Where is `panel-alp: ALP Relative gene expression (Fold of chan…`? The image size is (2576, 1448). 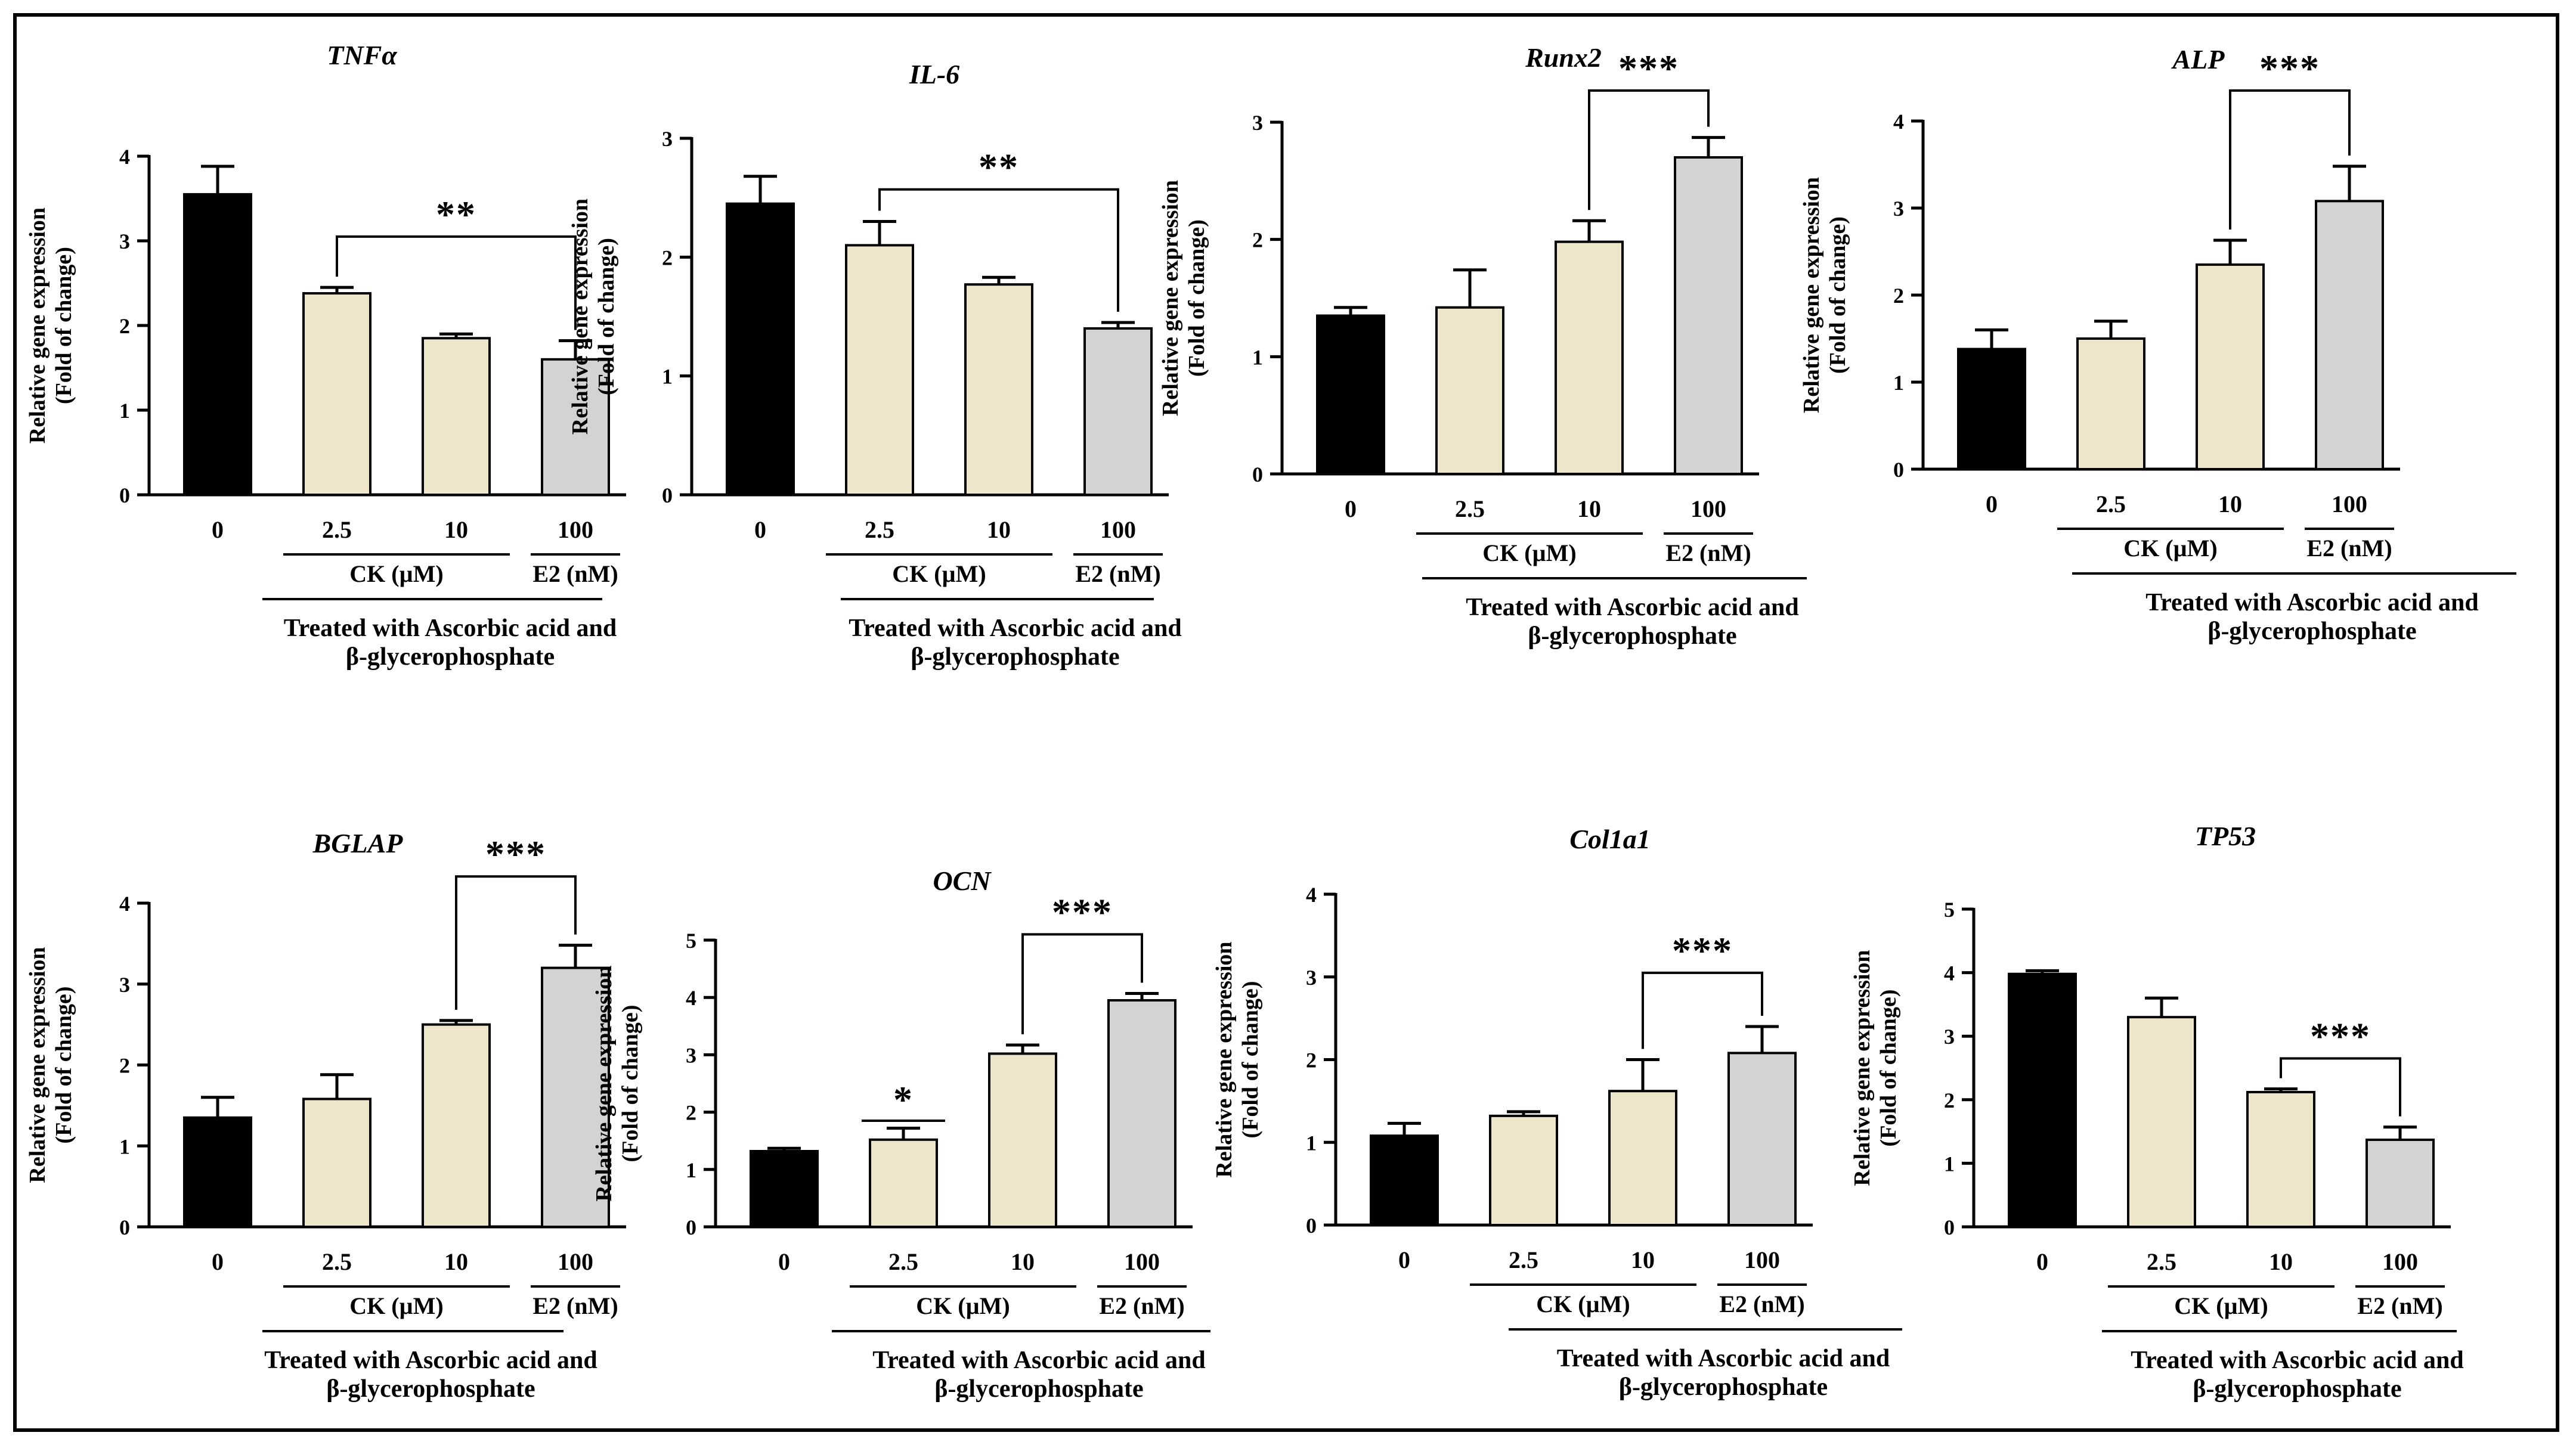 panel-alp: ALP Relative gene expression (Fold of chan… is located at coordinates (2157, 344).